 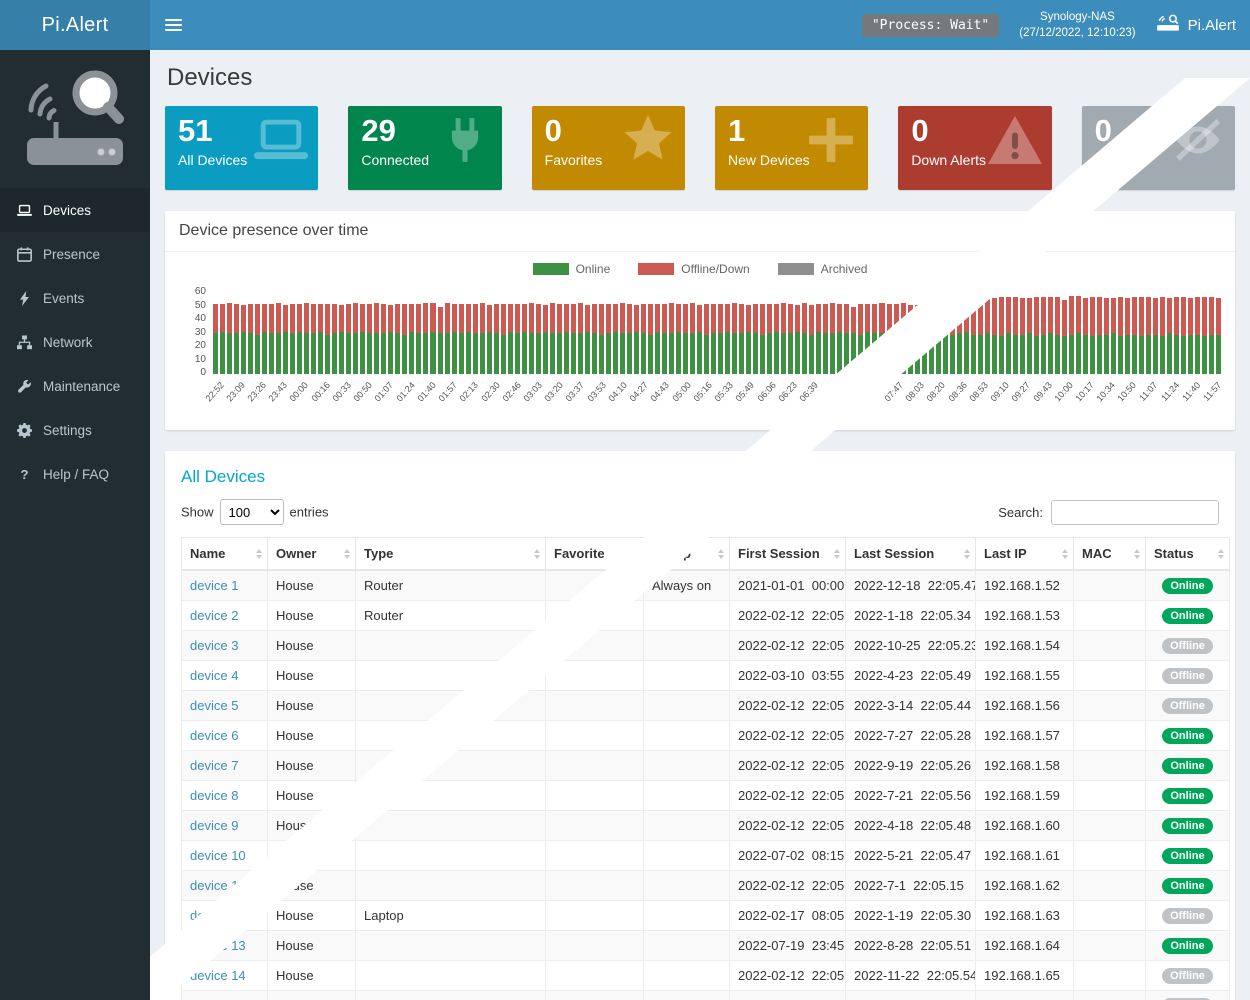 I want to click on cell-owner: House, so click(x=311, y=825).